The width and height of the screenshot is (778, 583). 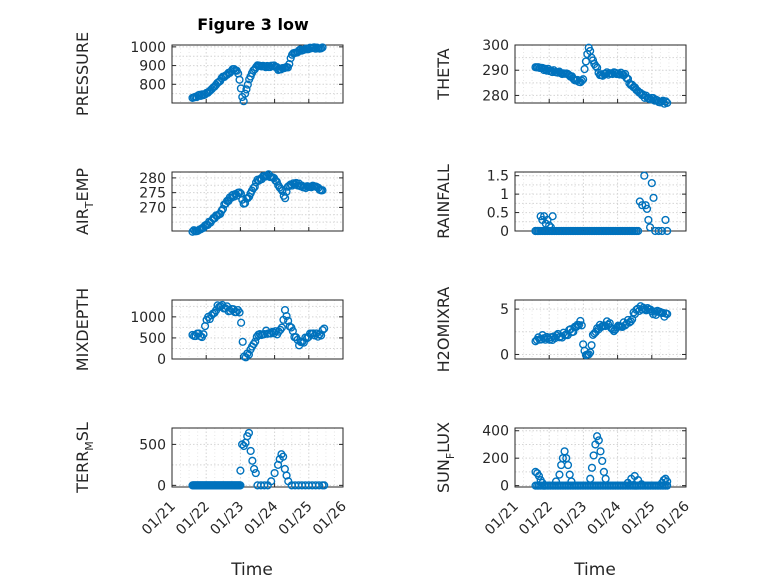 I want to click on y-axis-label: PRESSURE, so click(x=82, y=74).